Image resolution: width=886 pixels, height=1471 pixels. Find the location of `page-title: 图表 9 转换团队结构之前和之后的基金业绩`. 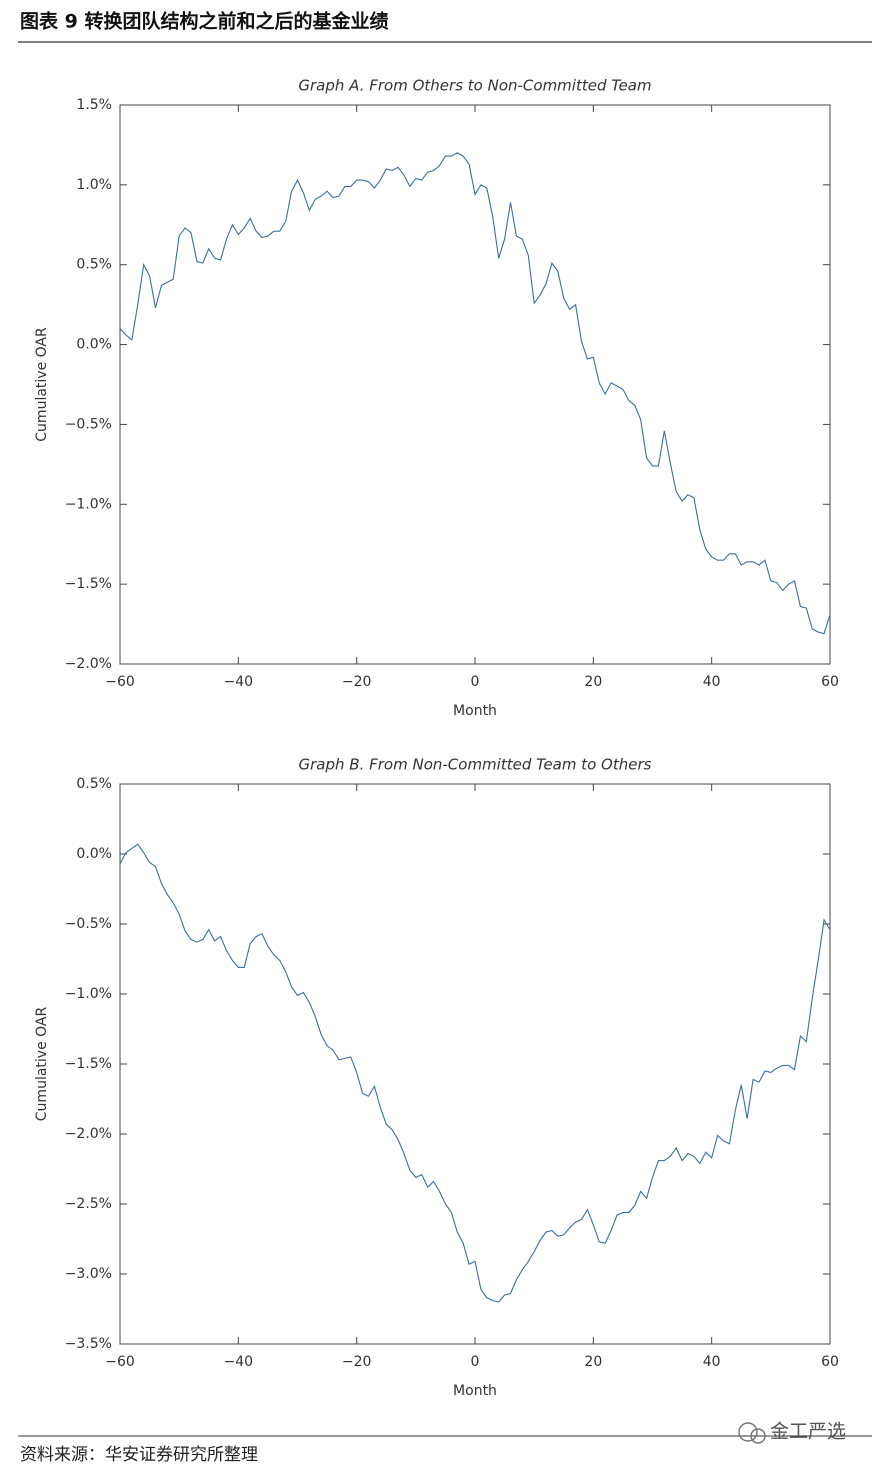

page-title: 图表 9 转换团队结构之前和之后的基金业绩 is located at coordinates (204, 21).